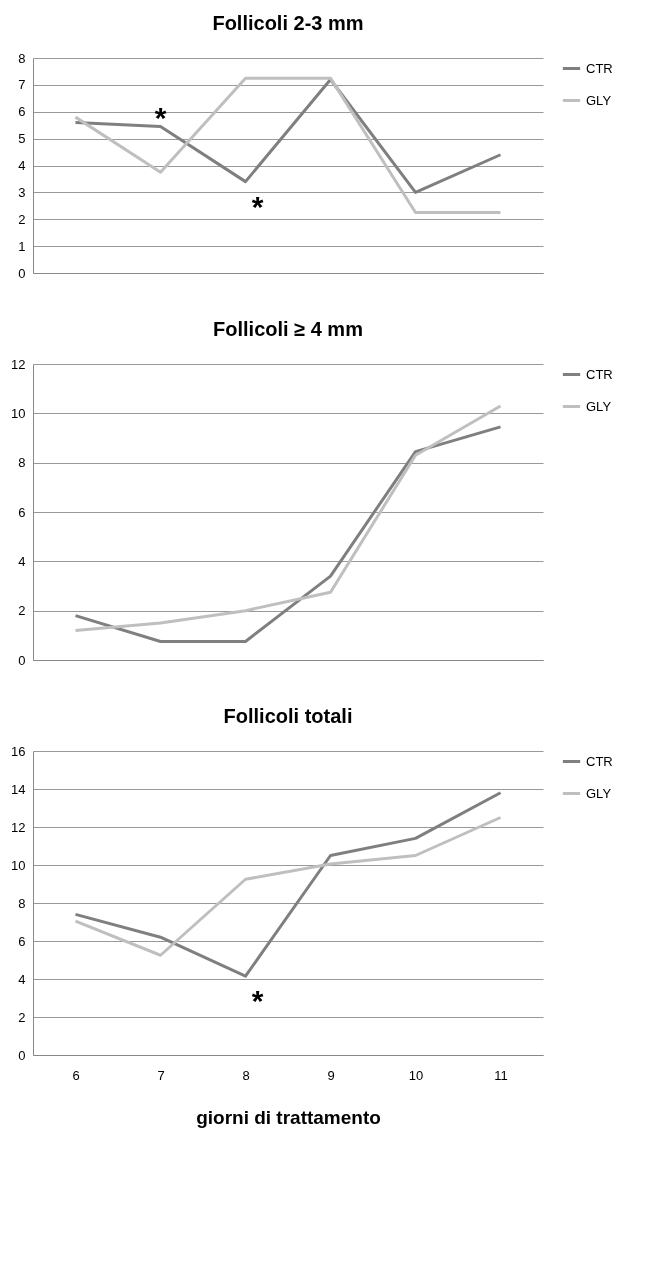 The width and height of the screenshot is (671, 1279). What do you see at coordinates (331, 1075) in the screenshot?
I see `x-tick-label: 9` at bounding box center [331, 1075].